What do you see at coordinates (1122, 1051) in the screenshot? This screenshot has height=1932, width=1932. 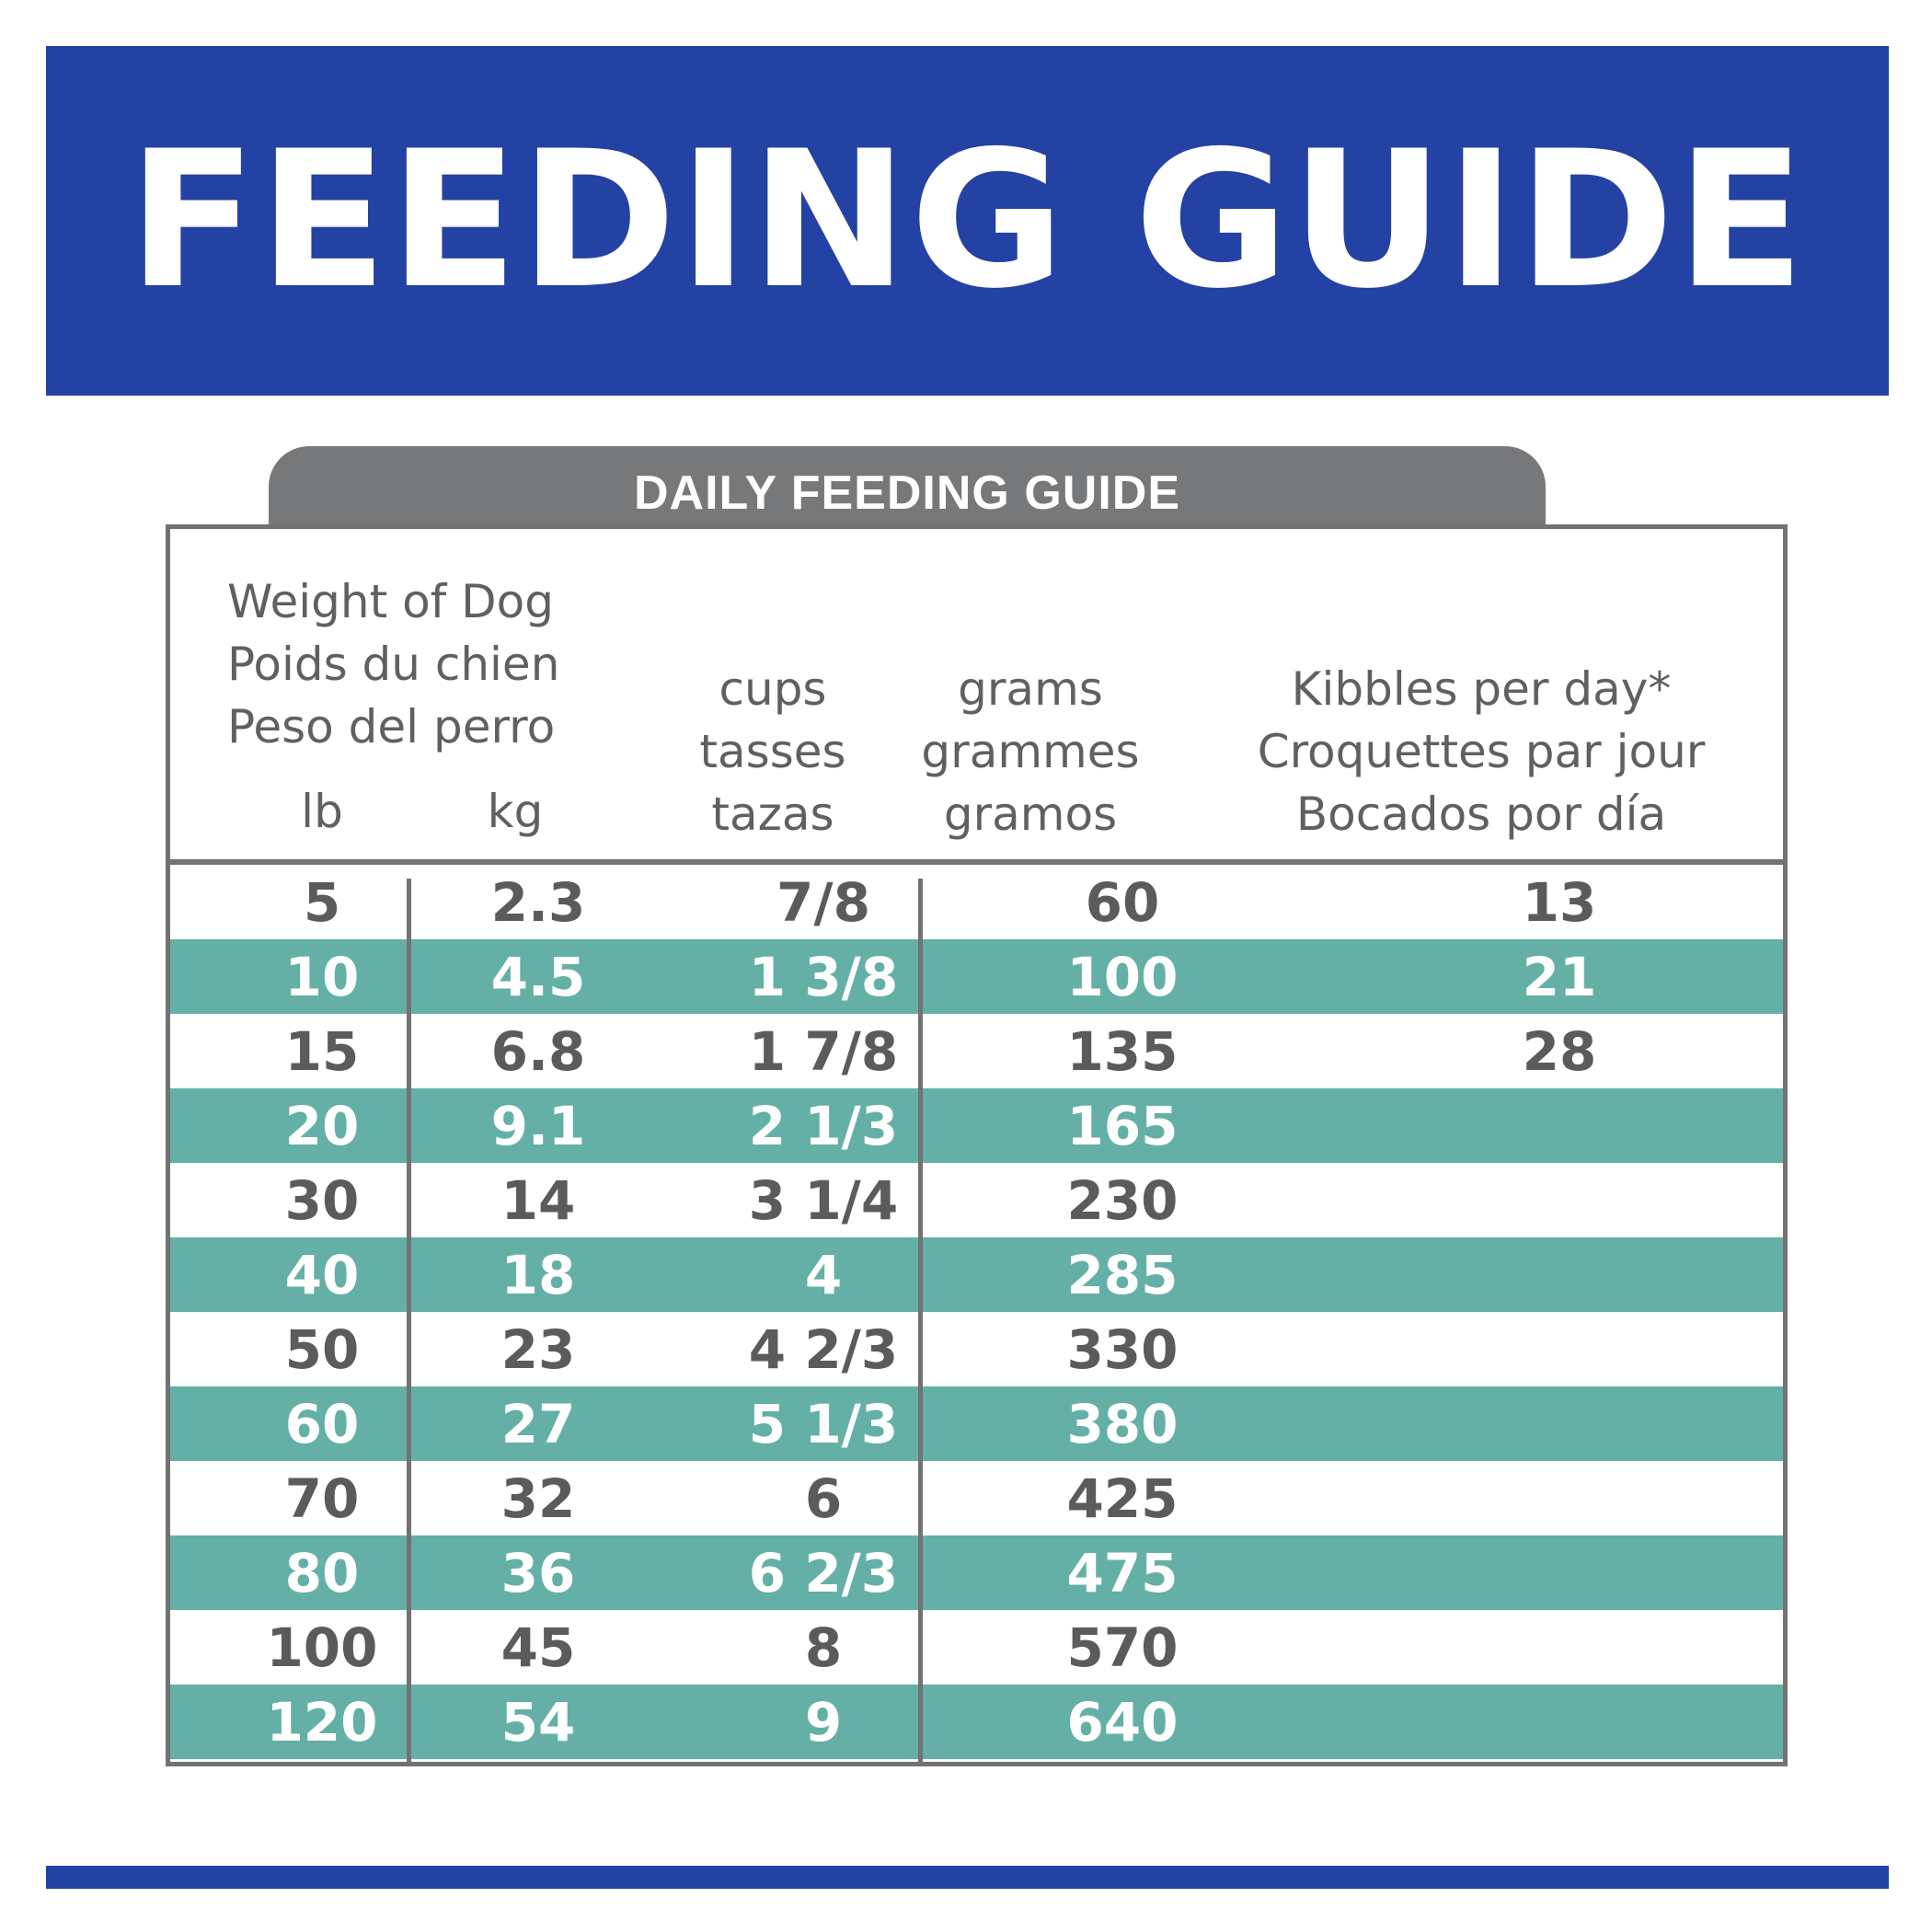 I see `cell-grams: 135` at bounding box center [1122, 1051].